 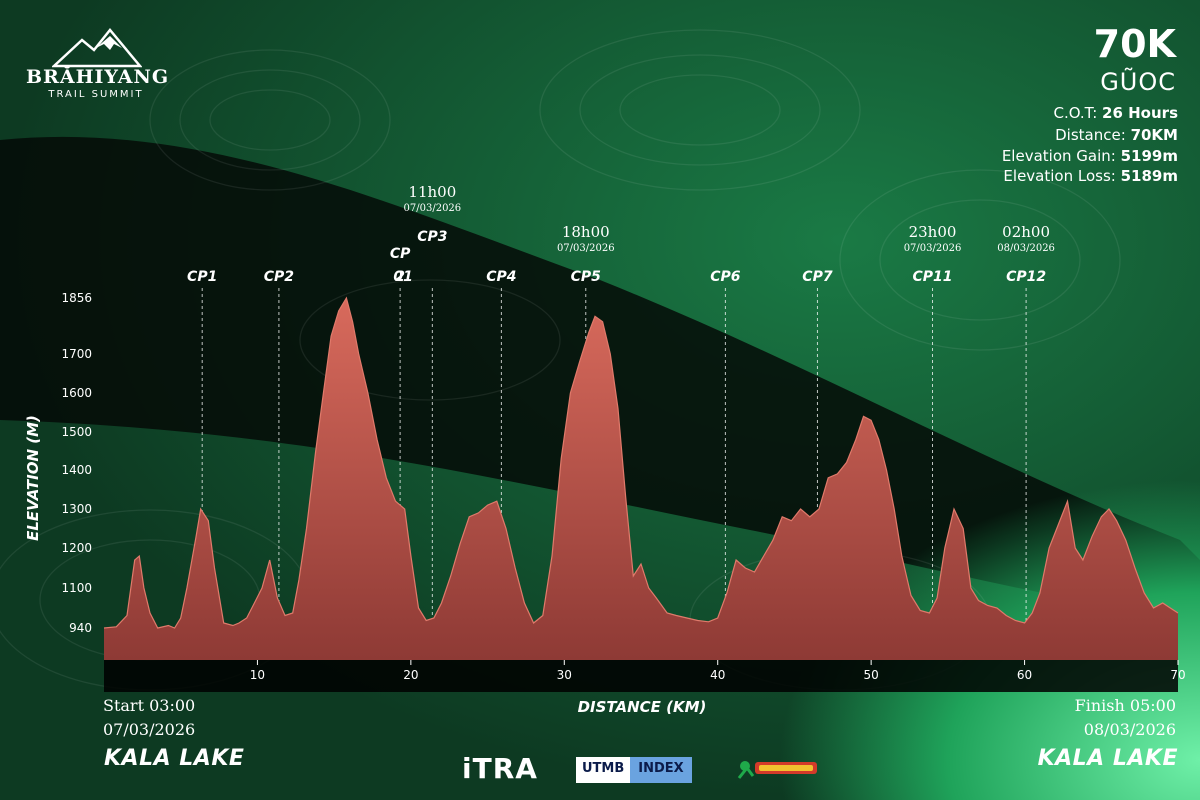 What do you see at coordinates (97, 48) in the screenshot?
I see `mountain-logo-icon` at bounding box center [97, 48].